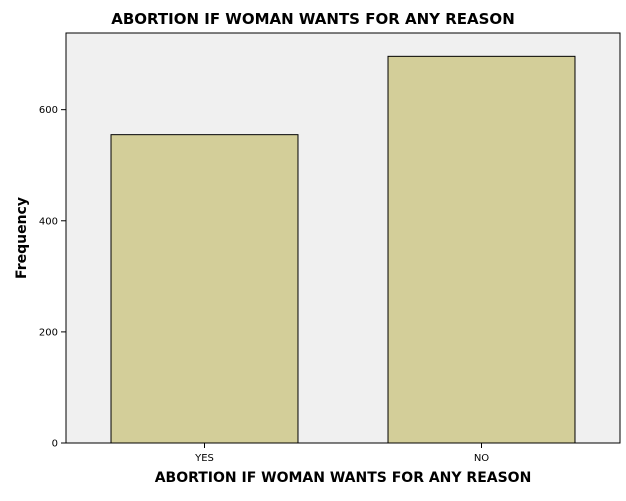  What do you see at coordinates (48, 110) in the screenshot?
I see `y-tick-label-600: 600` at bounding box center [48, 110].